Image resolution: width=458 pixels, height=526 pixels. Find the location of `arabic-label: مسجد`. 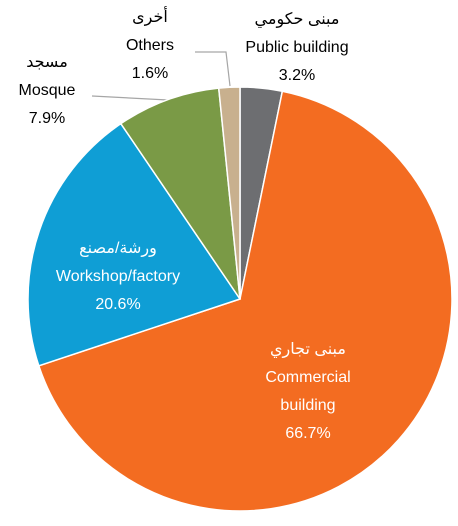

arabic-label: مسجد is located at coordinates (47, 62).